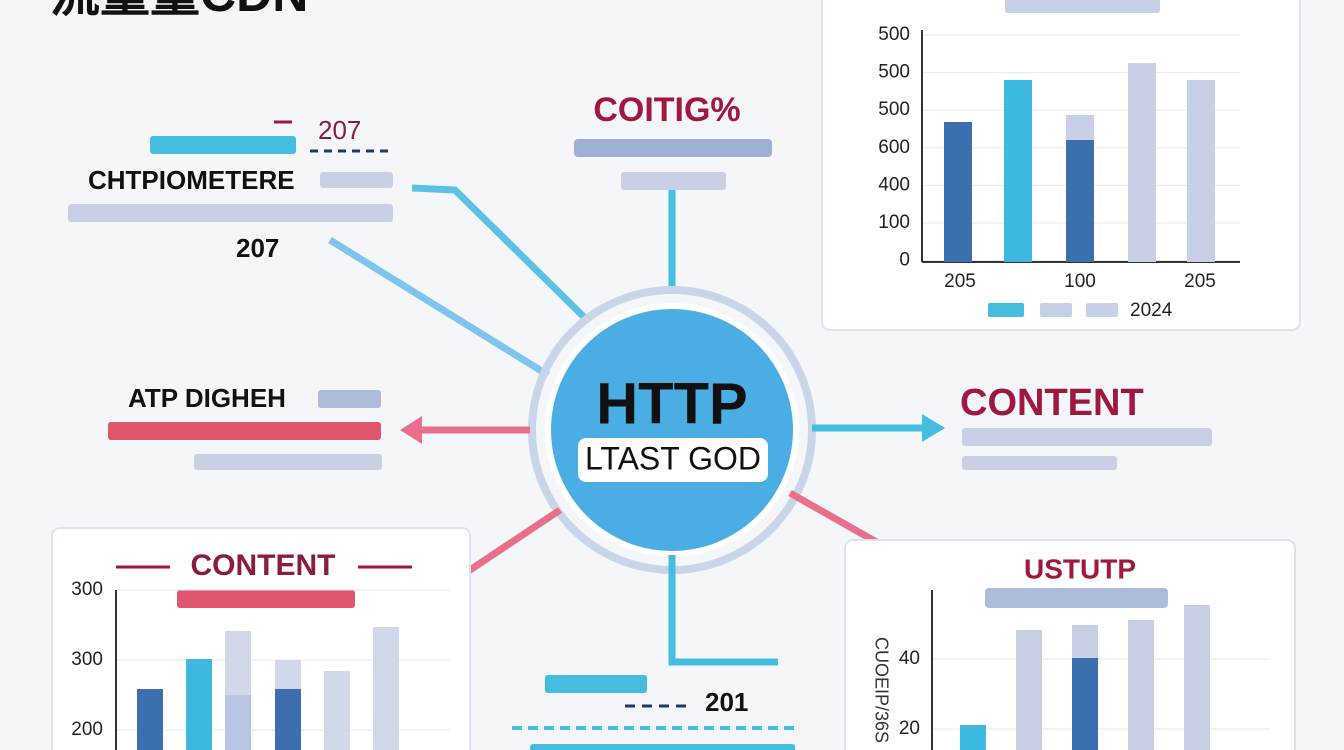  I want to click on heading: COITIG%, so click(666, 110).